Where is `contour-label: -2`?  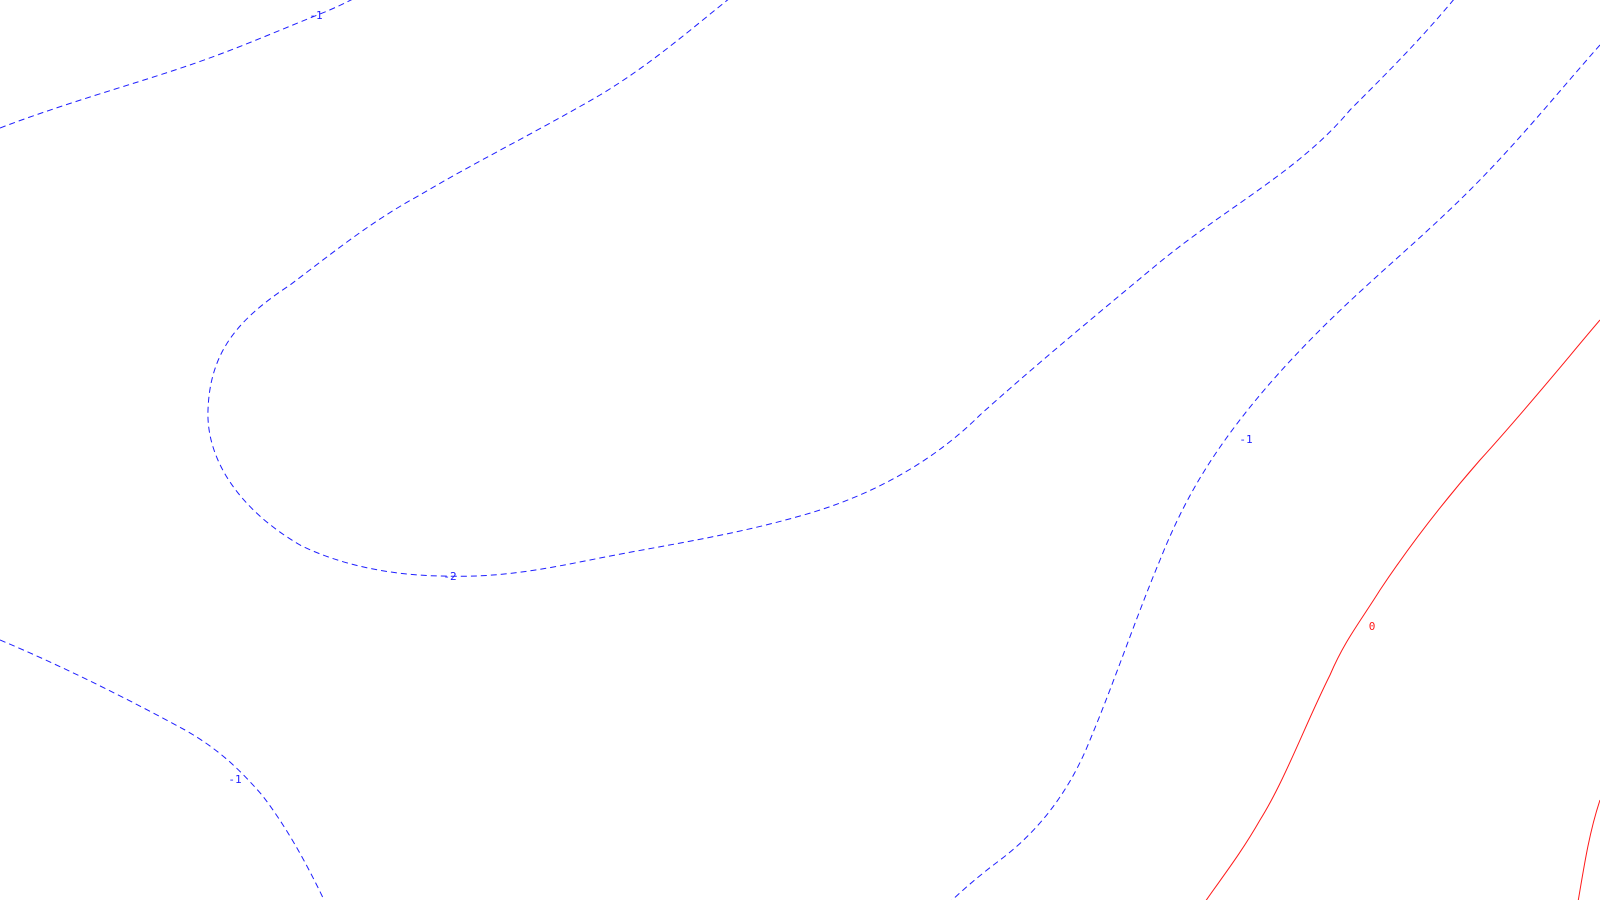 contour-label: -2 is located at coordinates (449, 576).